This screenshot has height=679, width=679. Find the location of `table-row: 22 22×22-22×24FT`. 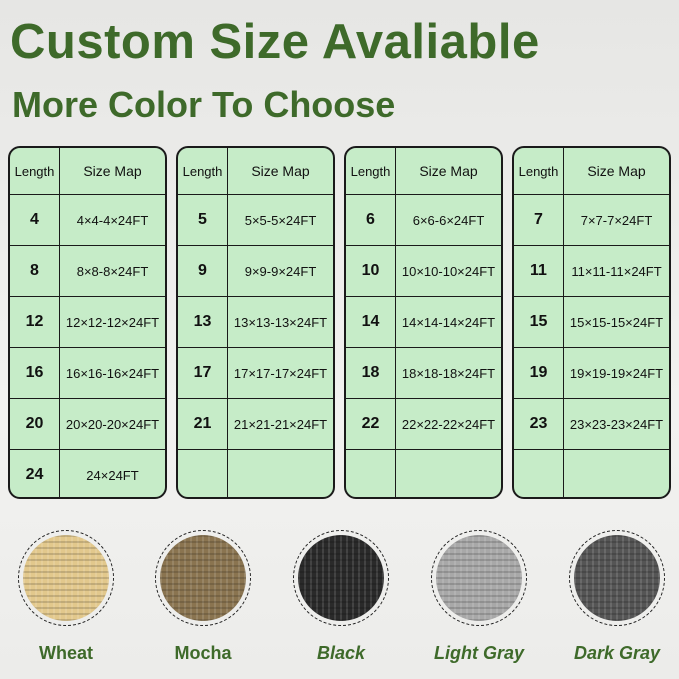

table-row: 22 22×22-22×24FT is located at coordinates (423, 423).